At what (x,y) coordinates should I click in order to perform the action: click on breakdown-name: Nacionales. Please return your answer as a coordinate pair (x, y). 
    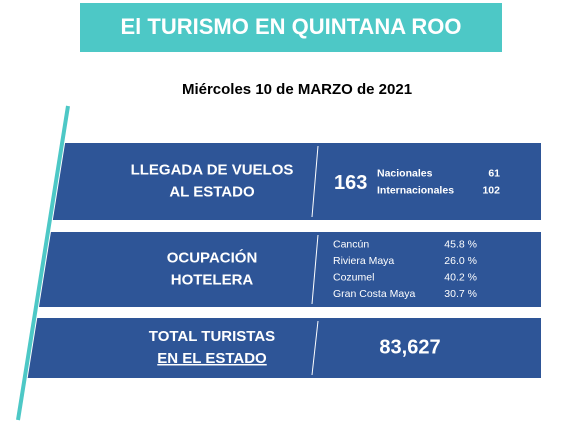
    Looking at the image, I should click on (405, 173).